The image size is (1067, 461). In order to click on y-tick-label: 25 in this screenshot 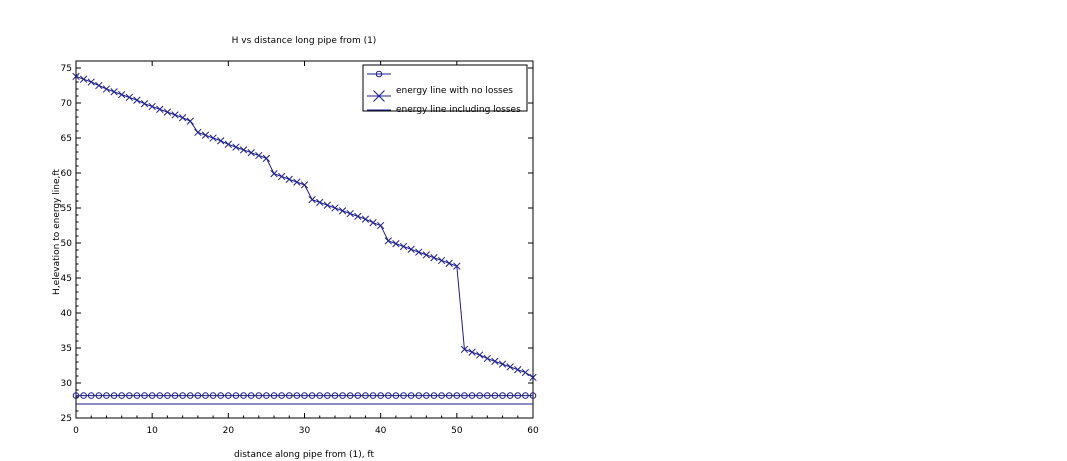, I will do `click(66, 419)`.